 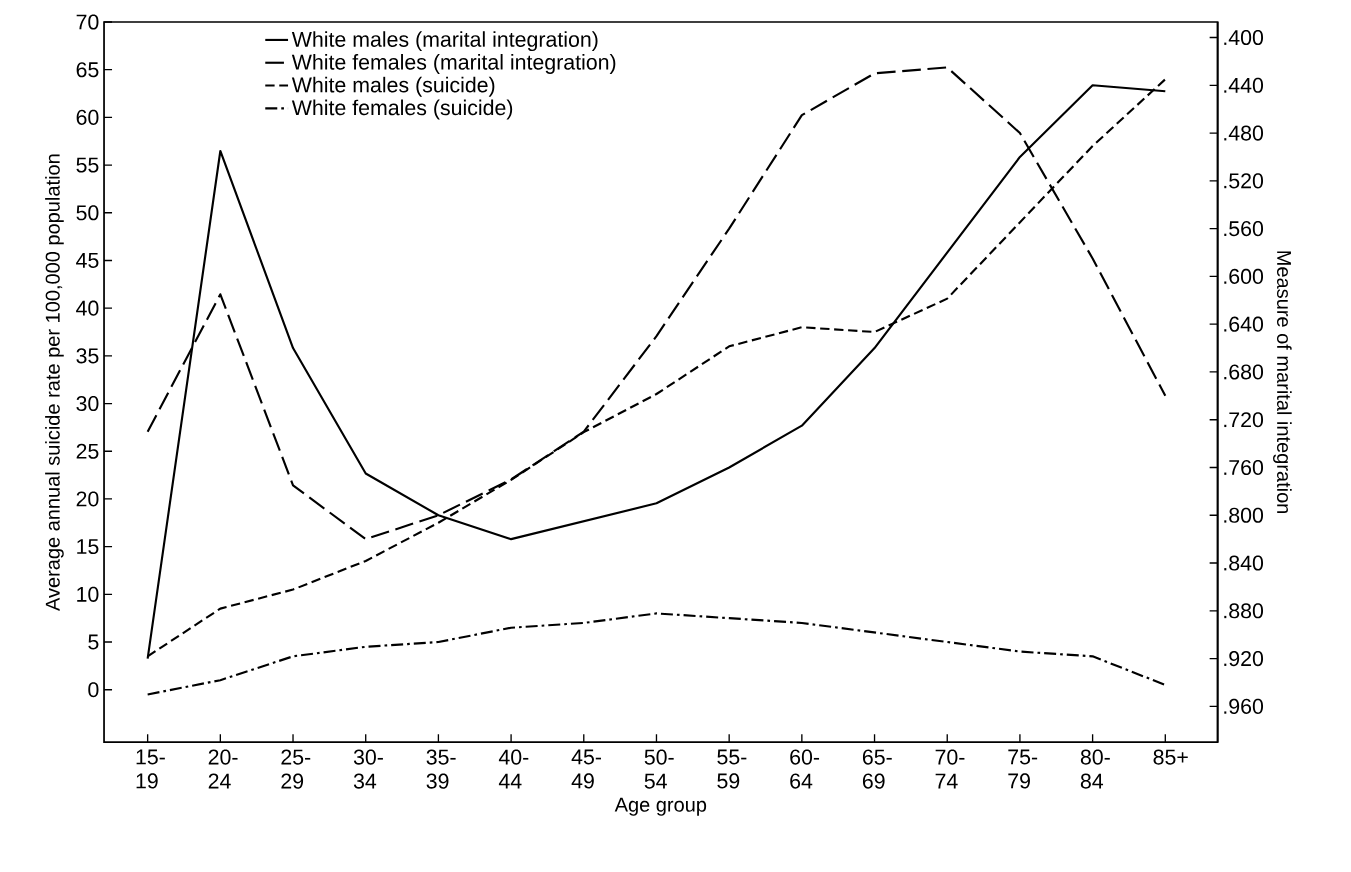 What do you see at coordinates (805, 769) in the screenshot?
I see `x-tick-label: 60- 64` at bounding box center [805, 769].